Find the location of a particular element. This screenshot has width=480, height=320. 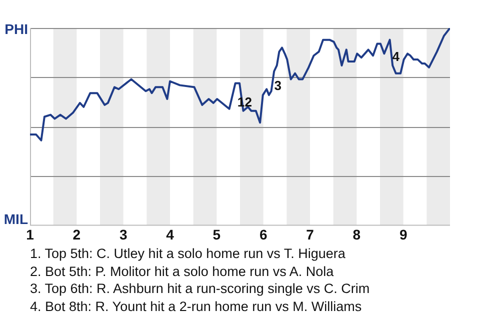

x-tick-label: 9 is located at coordinates (403, 234).